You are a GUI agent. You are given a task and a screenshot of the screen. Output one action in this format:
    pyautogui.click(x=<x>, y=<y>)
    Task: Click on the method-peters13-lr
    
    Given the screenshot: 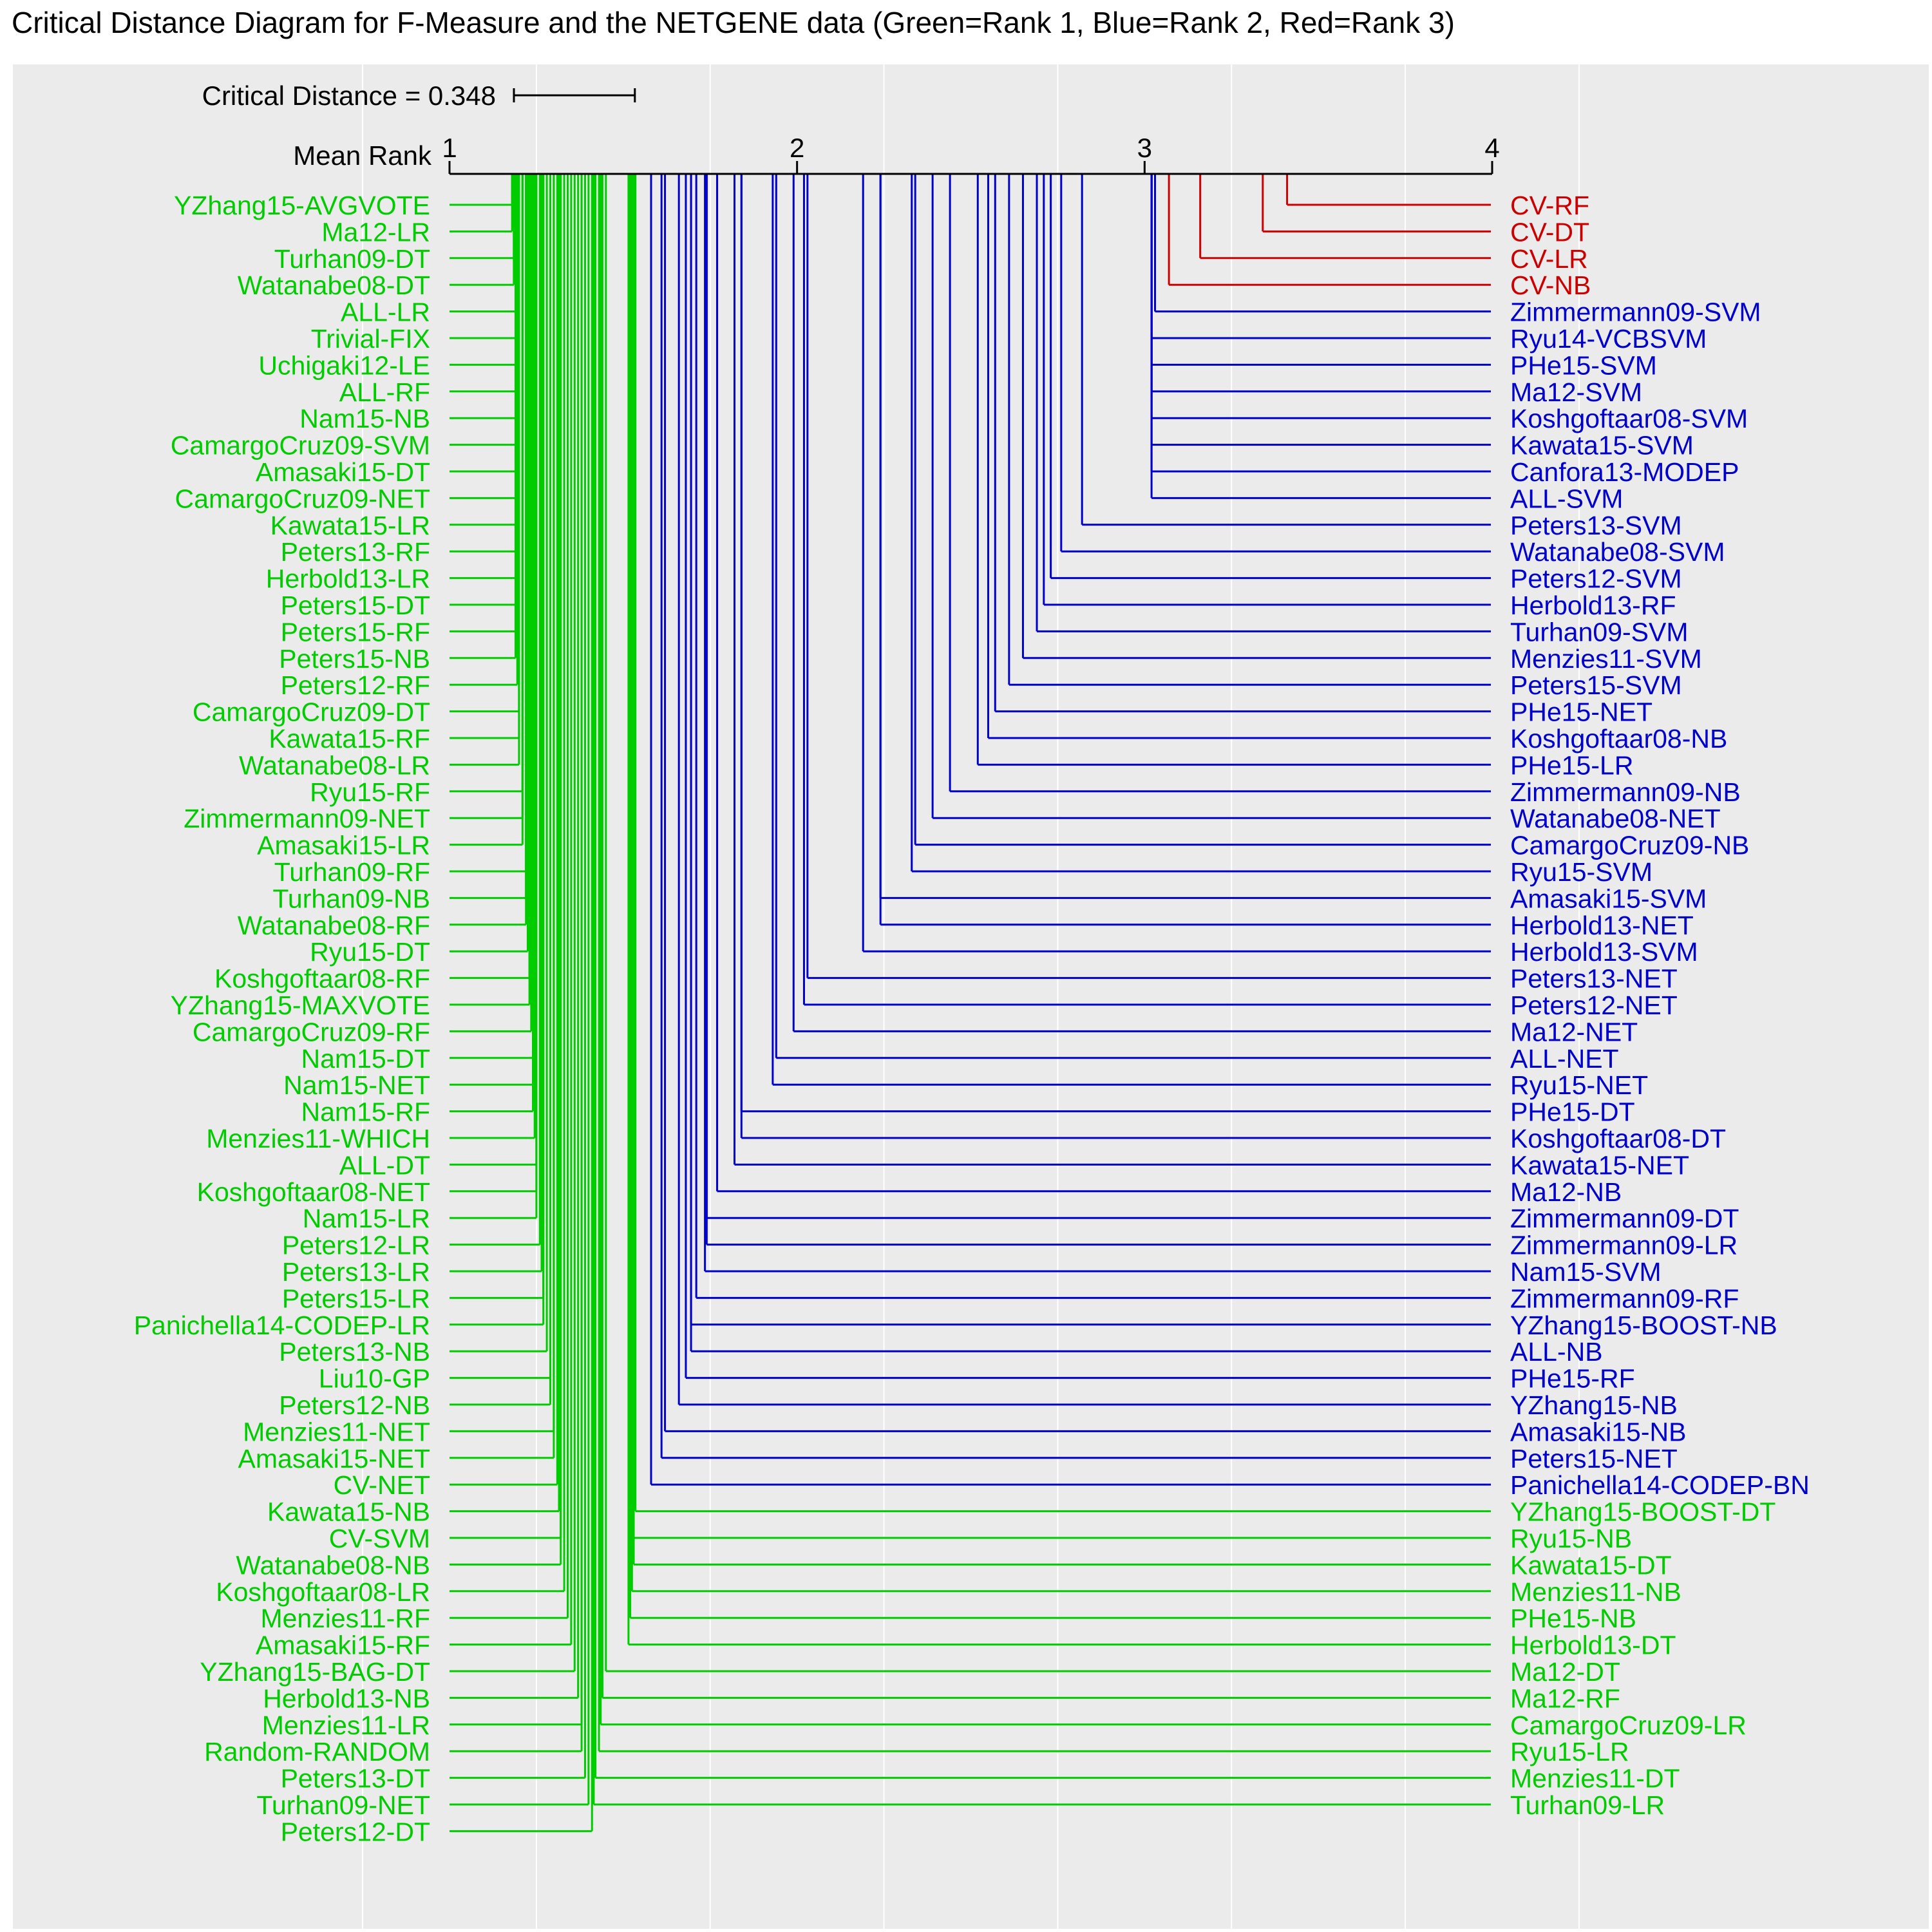 What is the action you would take?
    pyautogui.click(x=496, y=723)
    